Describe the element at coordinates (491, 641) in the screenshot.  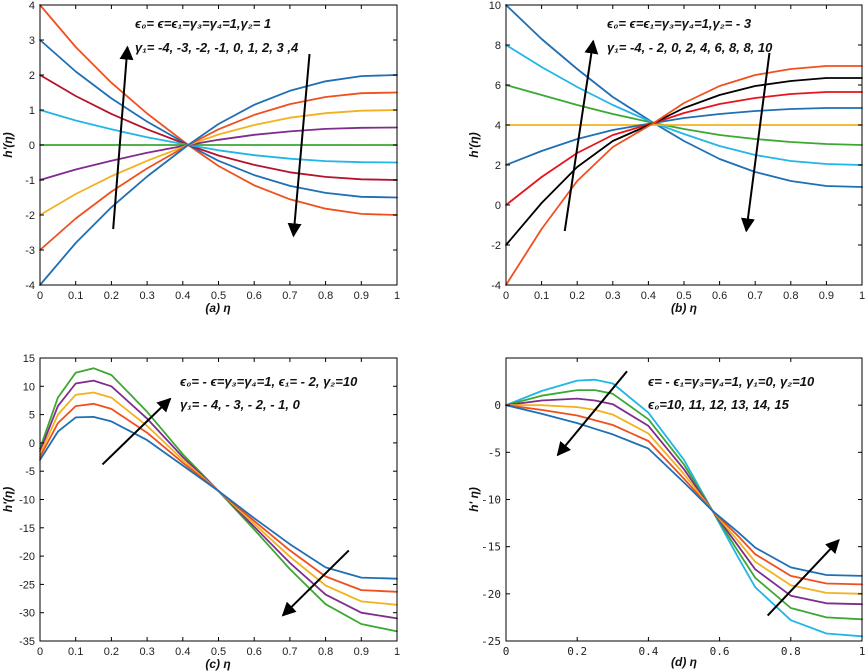
I see `y-tick-label-d: -25` at that location.